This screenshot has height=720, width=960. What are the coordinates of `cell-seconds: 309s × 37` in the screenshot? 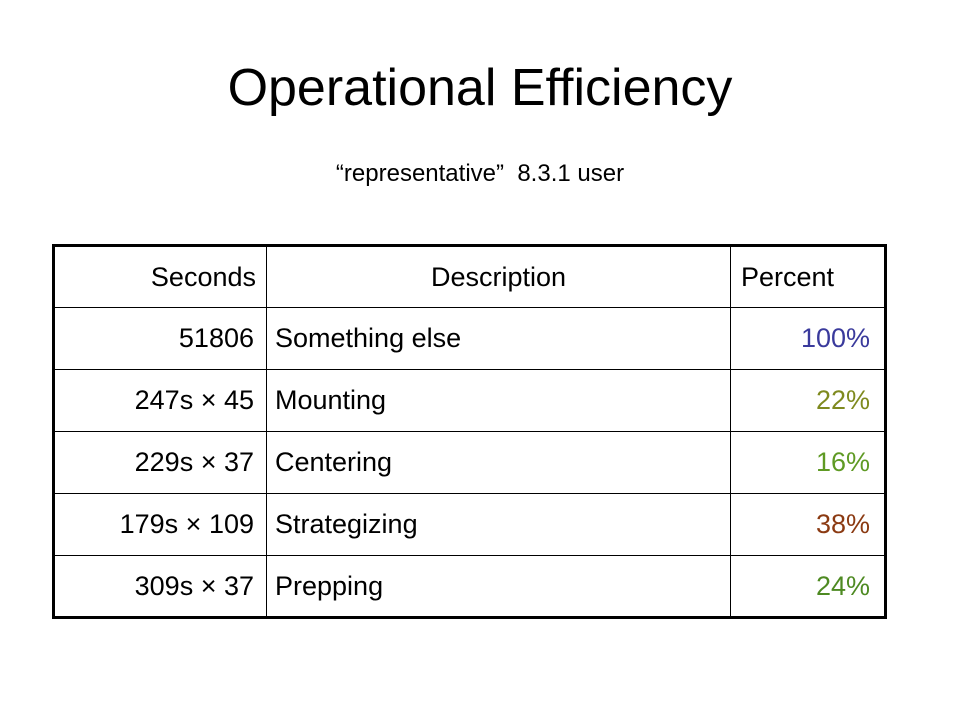 It's located at (160, 586).